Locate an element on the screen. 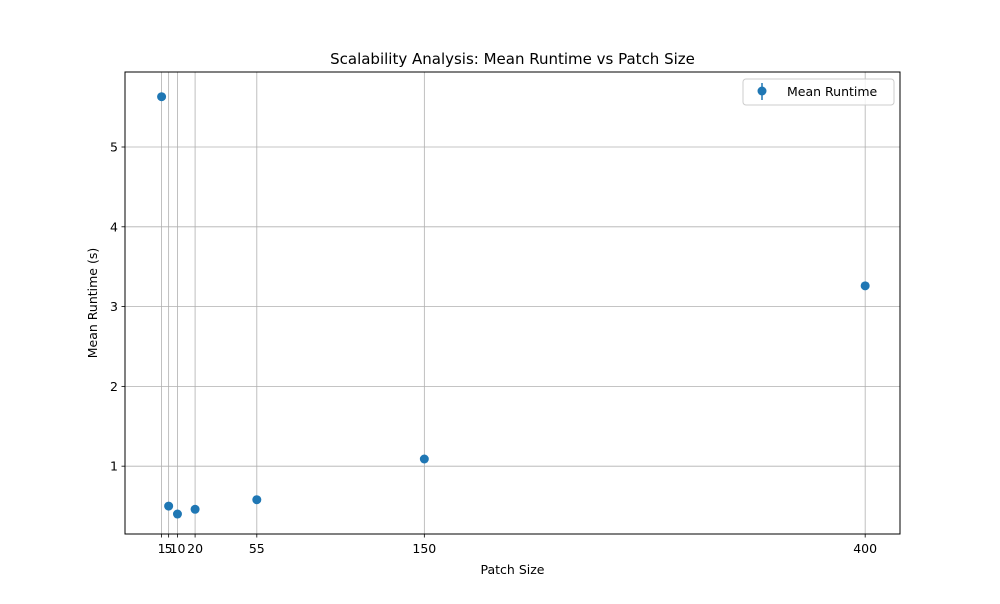 Image resolution: width=1000 pixels, height=604 pixels. x-tick-label: 1 is located at coordinates (162, 548).